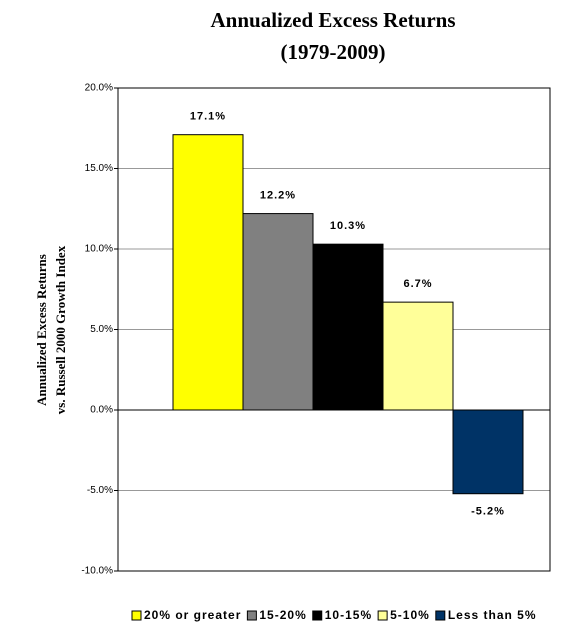 The height and width of the screenshot is (627, 583). What do you see at coordinates (97, 571) in the screenshot?
I see `y-tick-label: -10.0%` at bounding box center [97, 571].